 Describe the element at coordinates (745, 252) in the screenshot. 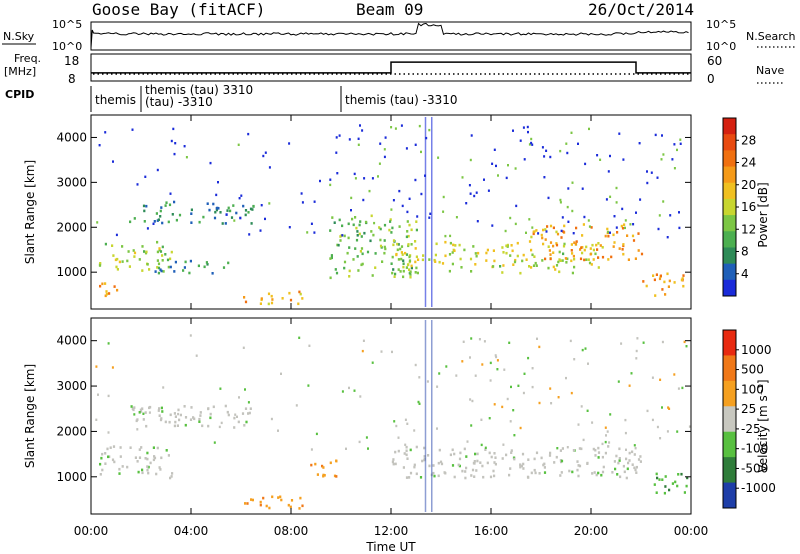

I see `colorbar-tick-label: 8` at that location.